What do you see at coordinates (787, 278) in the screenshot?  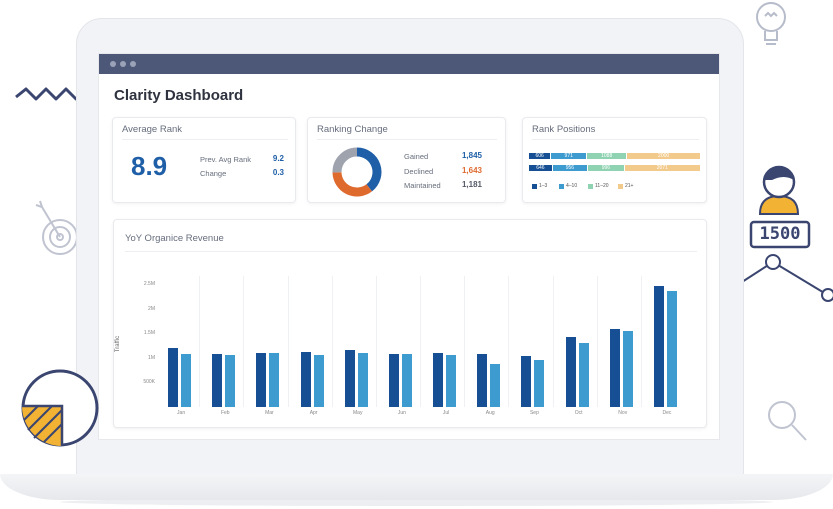 I see `network-lines` at bounding box center [787, 278].